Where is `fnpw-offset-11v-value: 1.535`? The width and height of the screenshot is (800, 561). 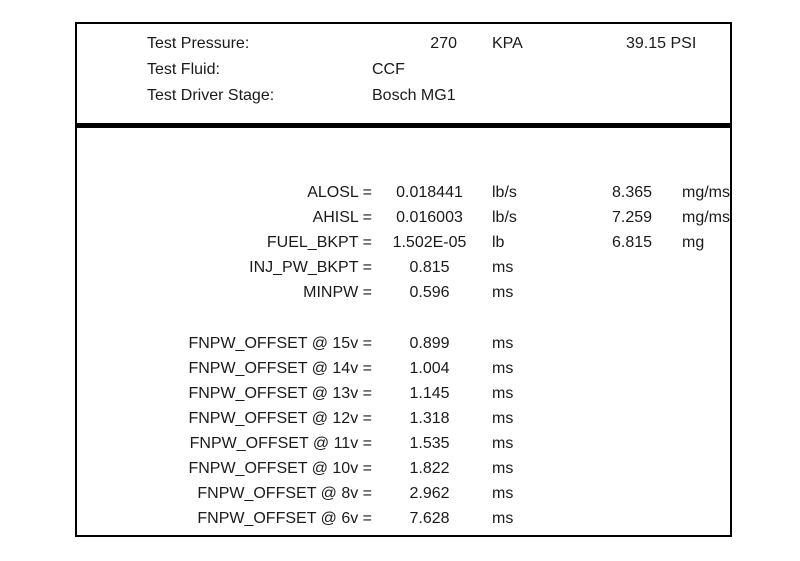 fnpw-offset-11v-value: 1.535 is located at coordinates (429, 443).